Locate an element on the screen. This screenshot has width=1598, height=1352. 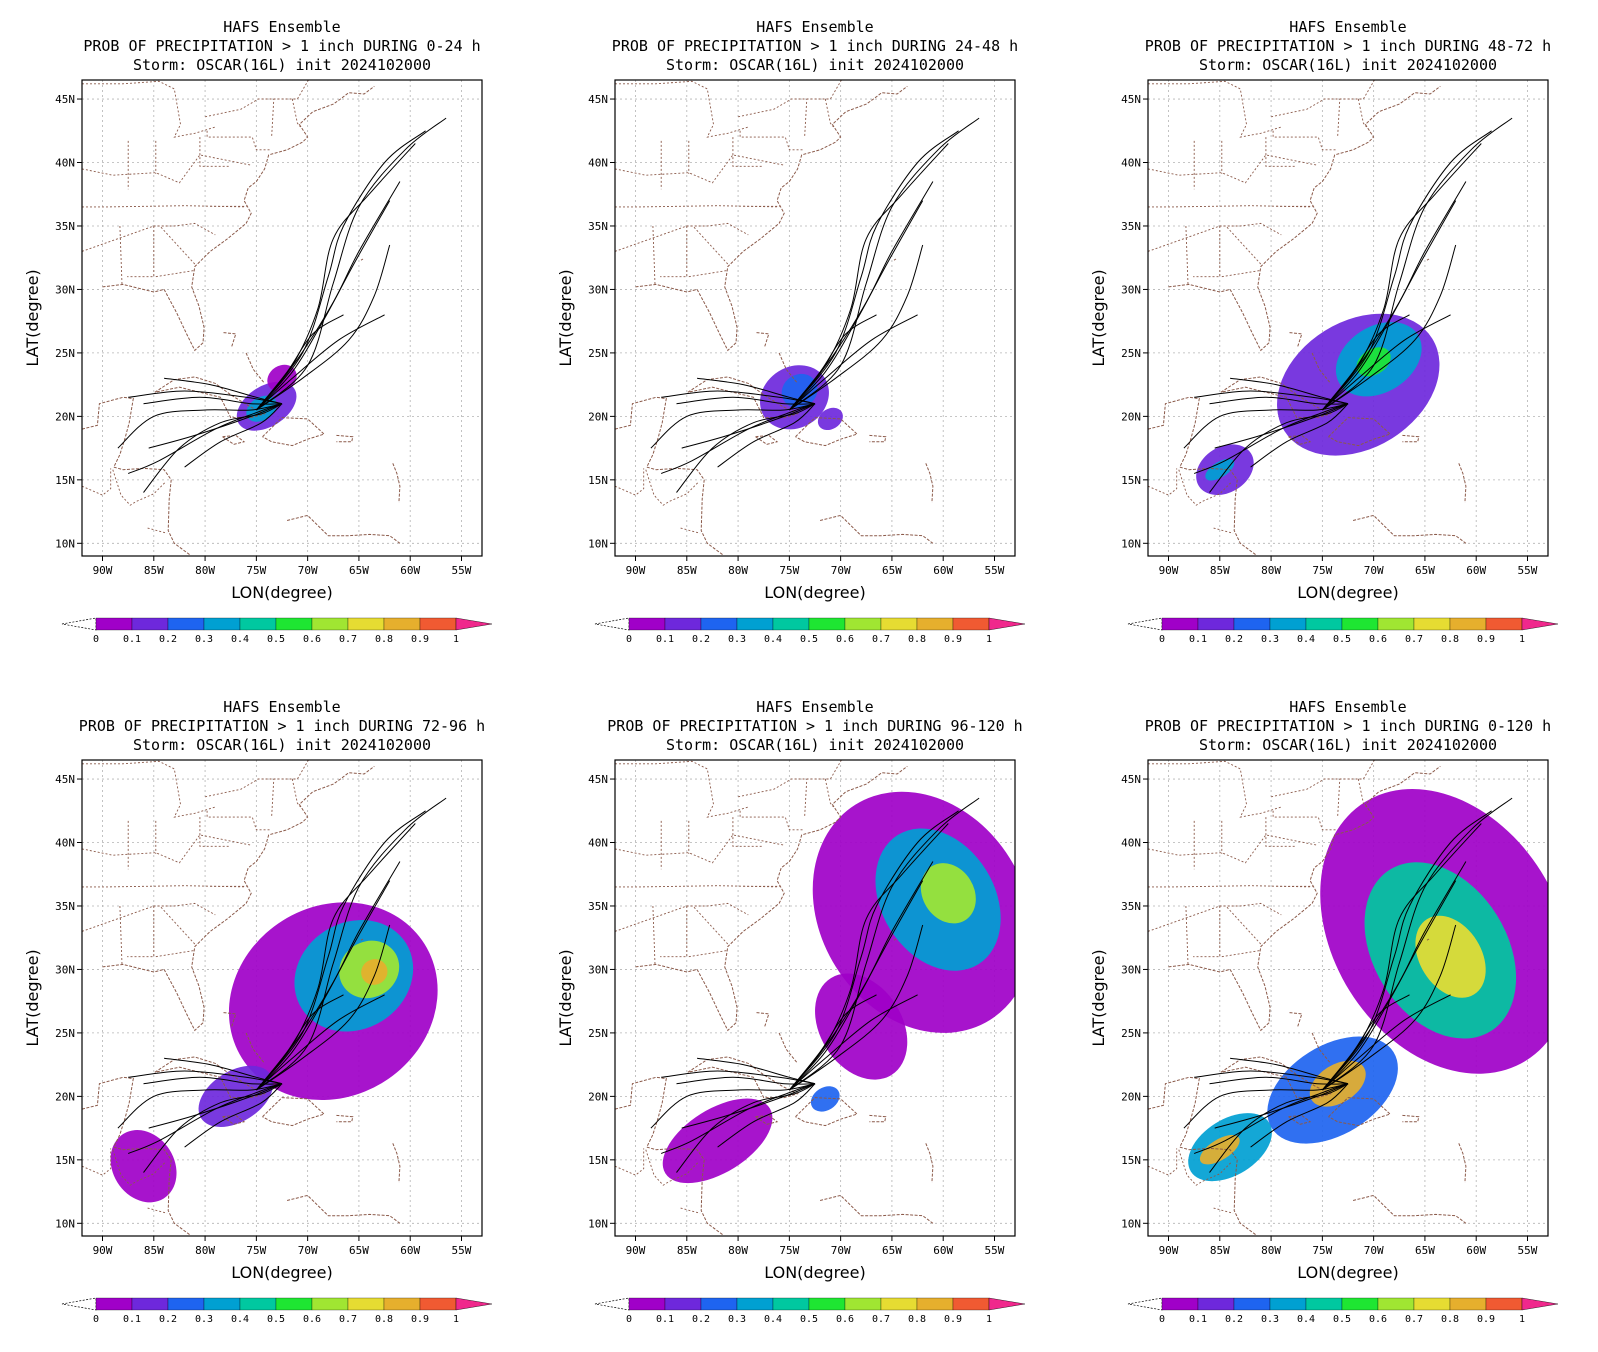
x-tick-label: 80W is located at coordinates (738, 1250).